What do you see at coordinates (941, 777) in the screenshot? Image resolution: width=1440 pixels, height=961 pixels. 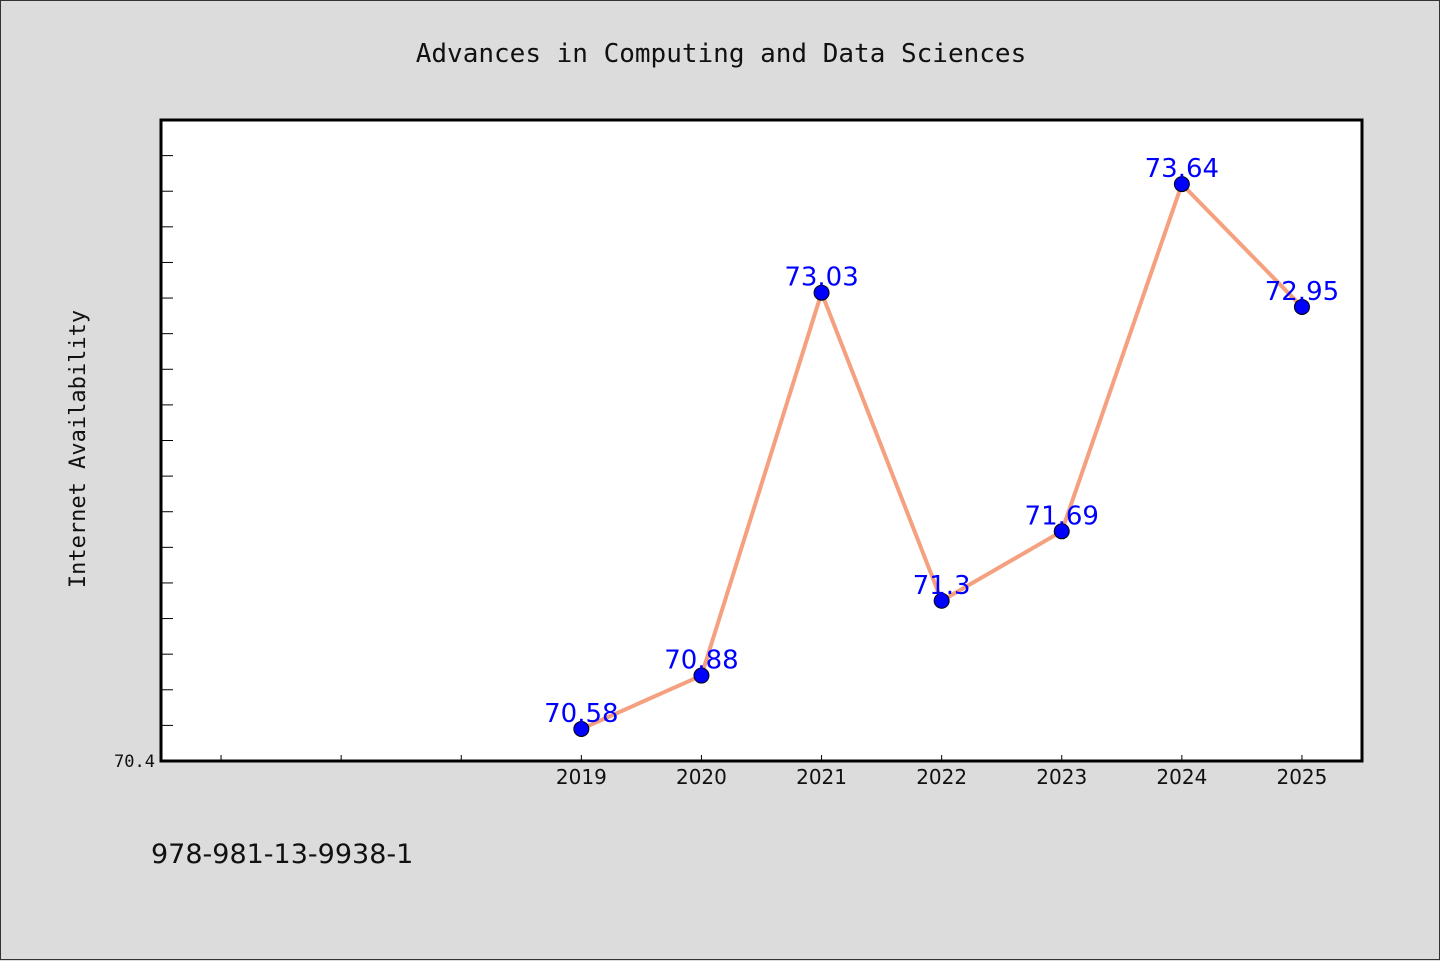 I see `x-tick-label: 2022` at bounding box center [941, 777].